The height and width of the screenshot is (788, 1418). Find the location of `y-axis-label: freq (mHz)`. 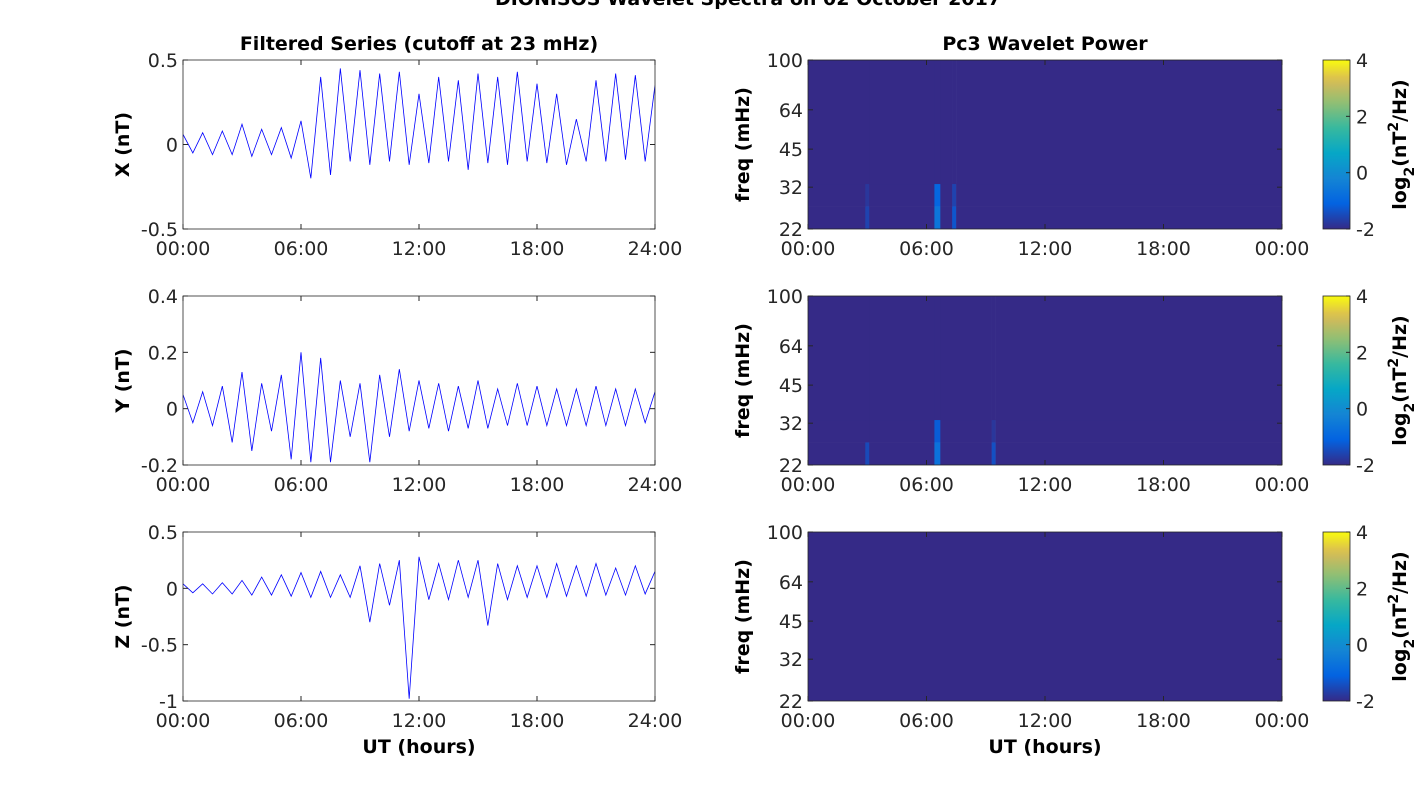

y-axis-label: freq (mHz) is located at coordinates (743, 380).